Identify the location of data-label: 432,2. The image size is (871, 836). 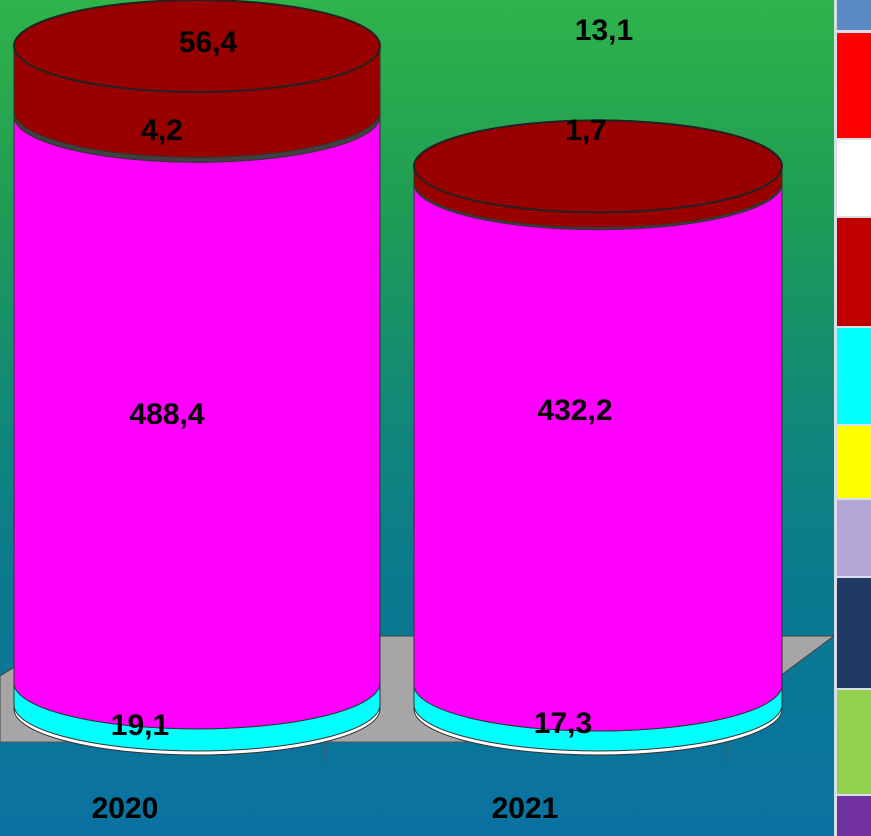
(574, 410).